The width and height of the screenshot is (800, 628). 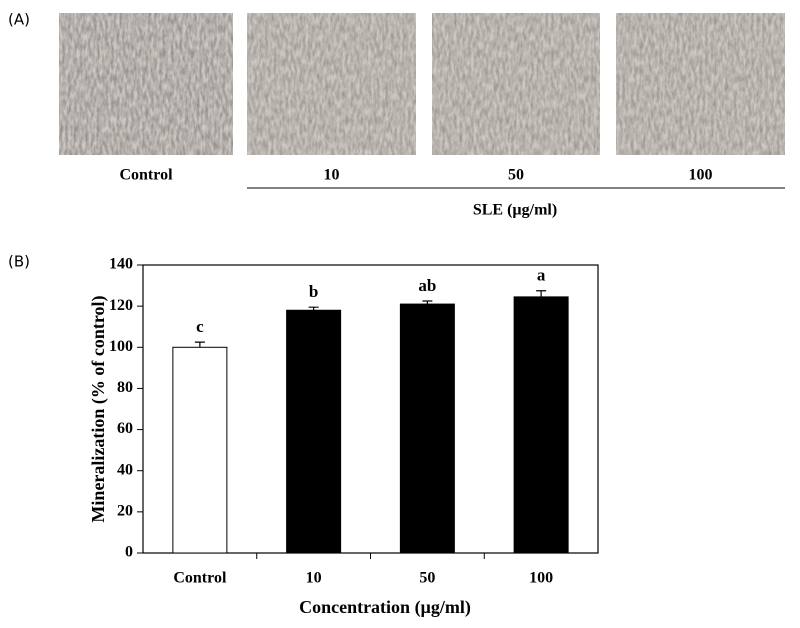 What do you see at coordinates (146, 175) in the screenshot?
I see `image-caption: Control` at bounding box center [146, 175].